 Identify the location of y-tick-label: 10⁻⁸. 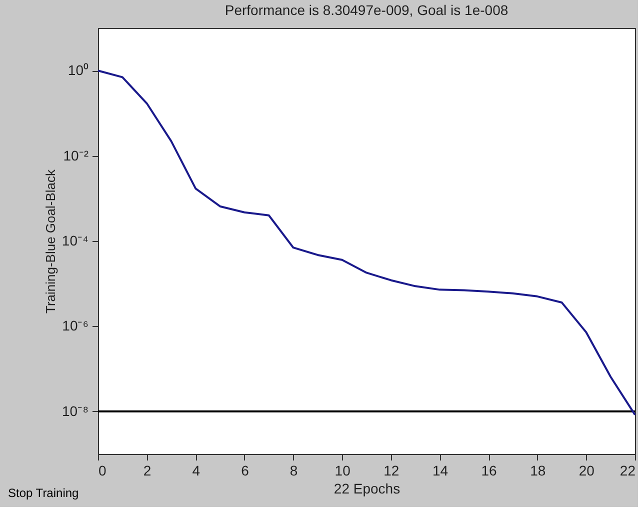
(75, 410).